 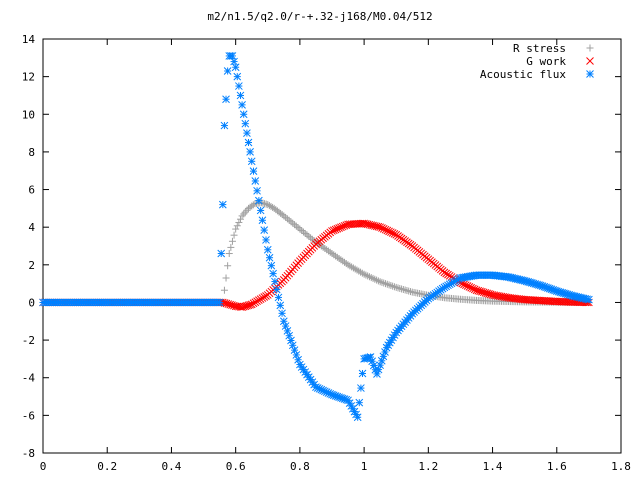 What do you see at coordinates (172, 466) in the screenshot?
I see `x-tick-label: 0.4` at bounding box center [172, 466].